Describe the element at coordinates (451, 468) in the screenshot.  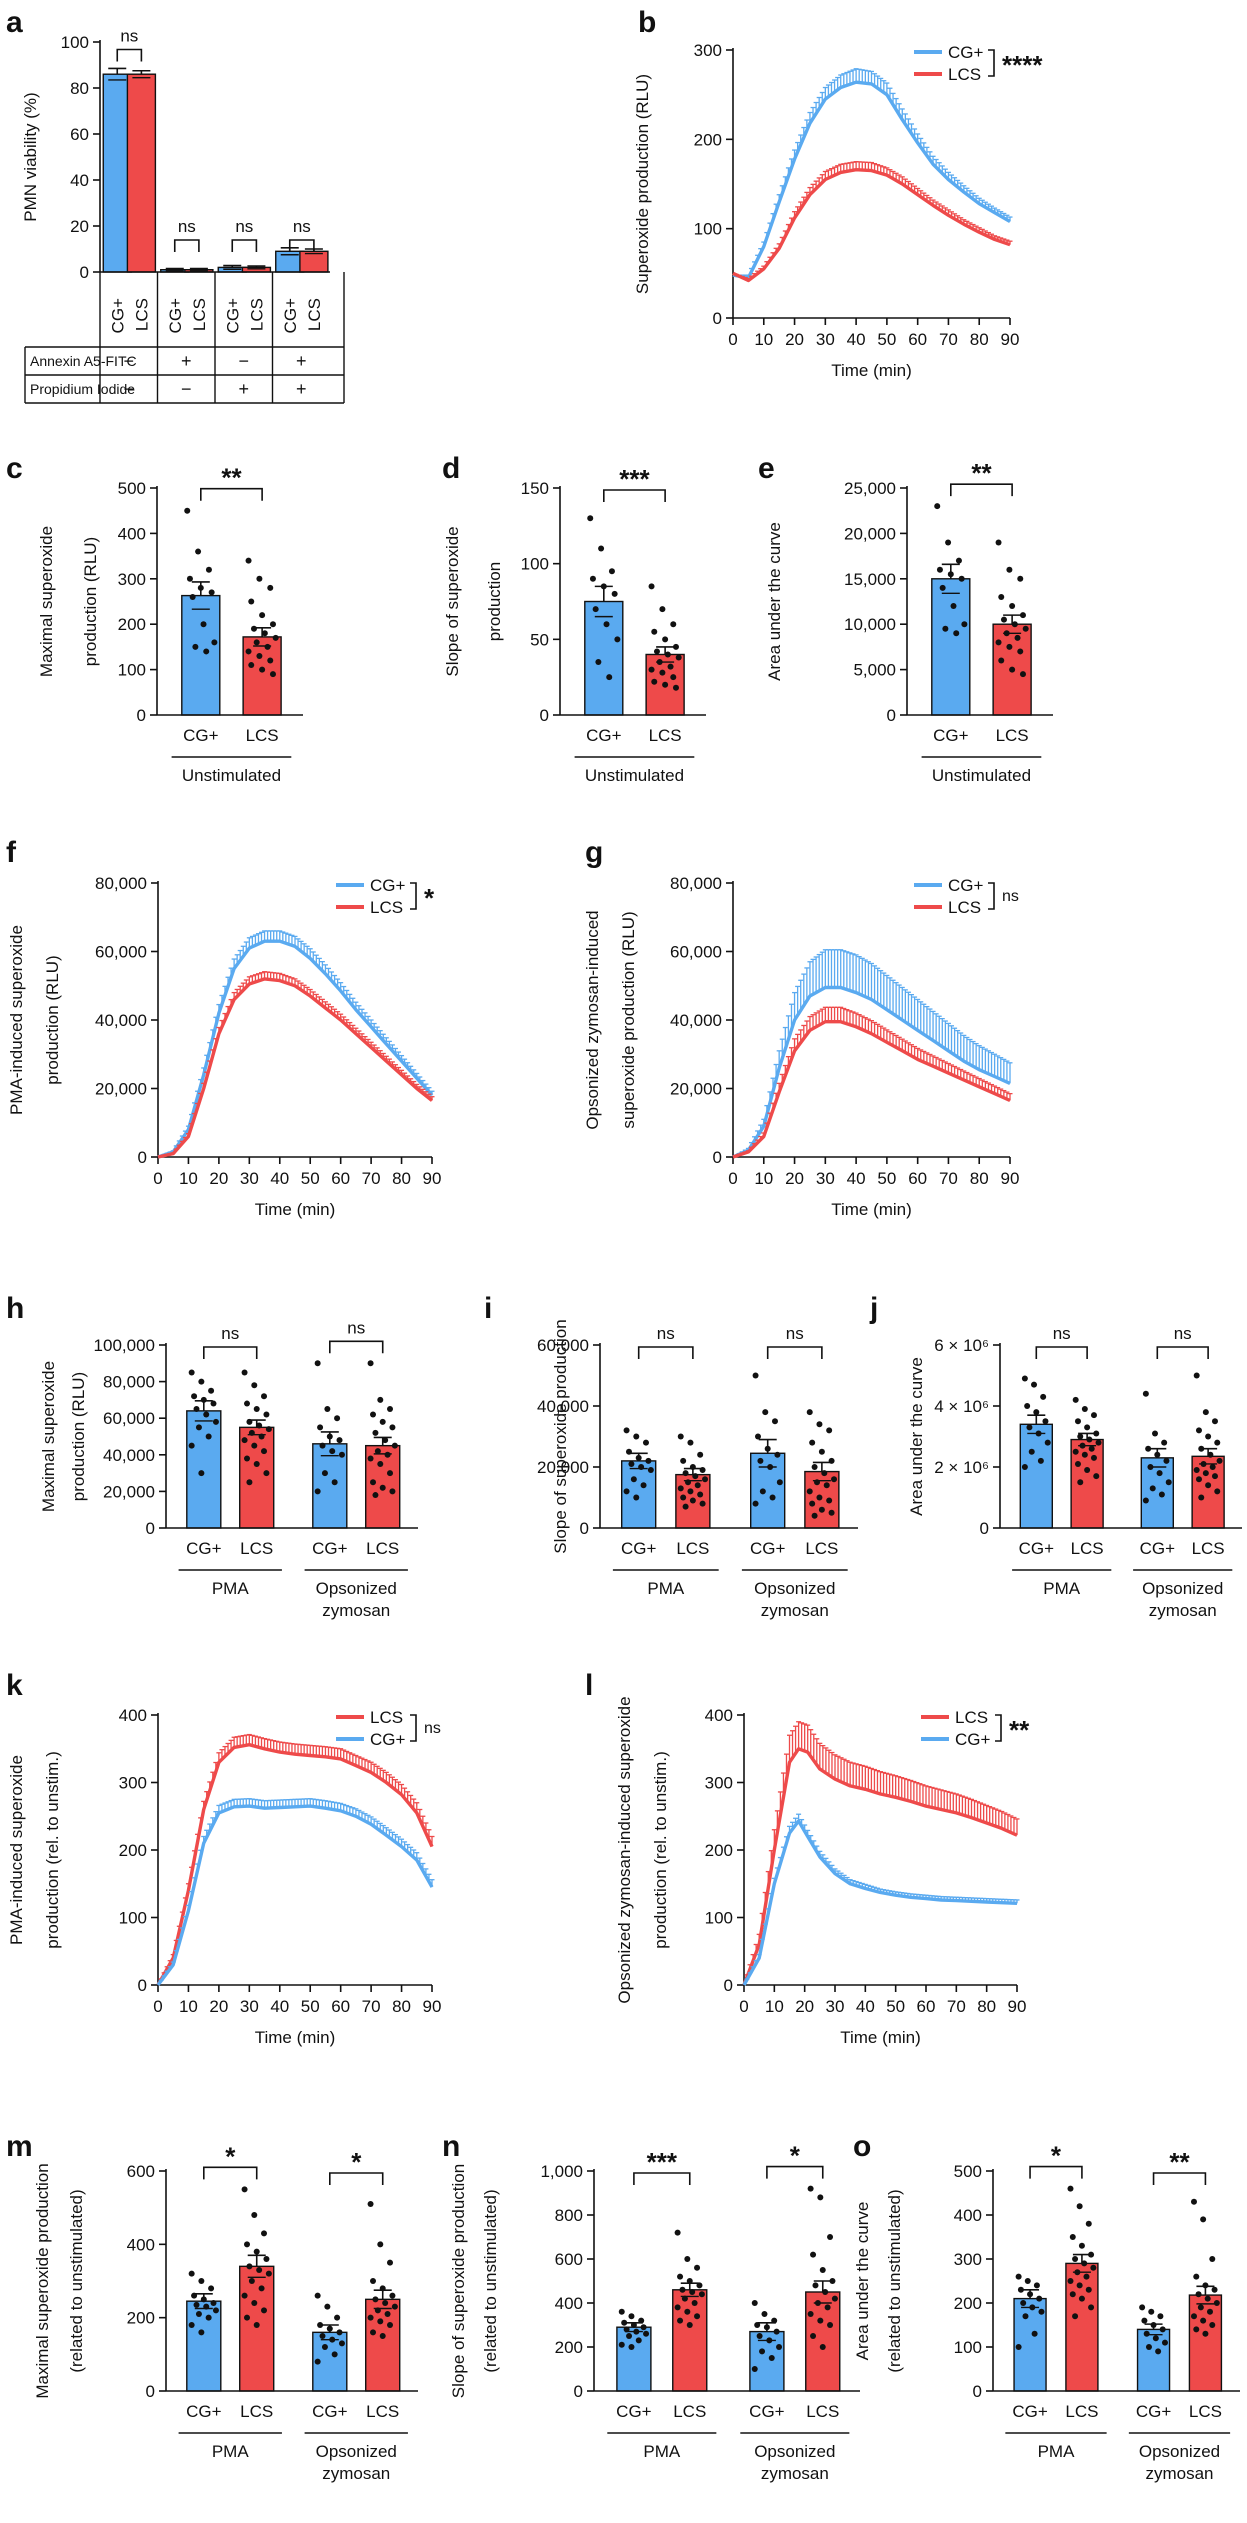
I see `panel-letter: d` at that location.